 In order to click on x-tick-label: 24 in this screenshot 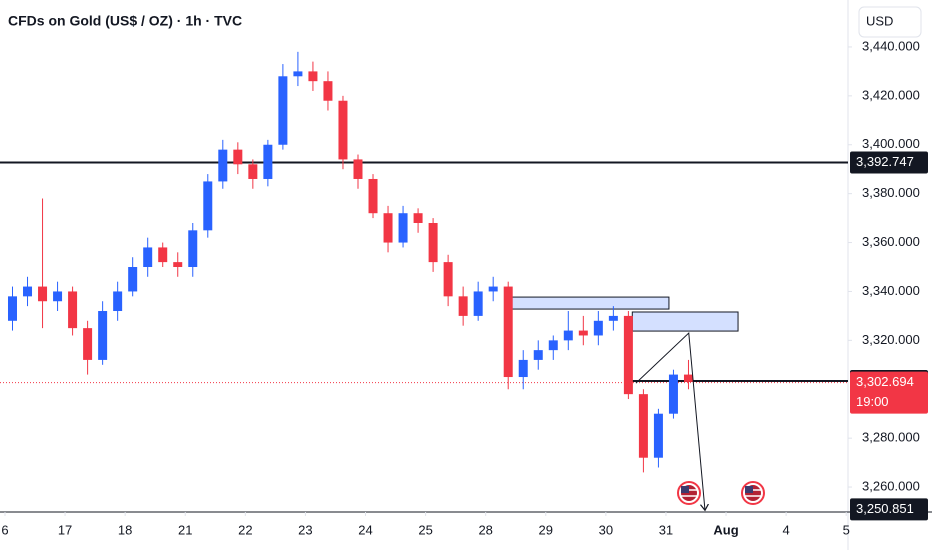, I will do `click(365, 529)`.